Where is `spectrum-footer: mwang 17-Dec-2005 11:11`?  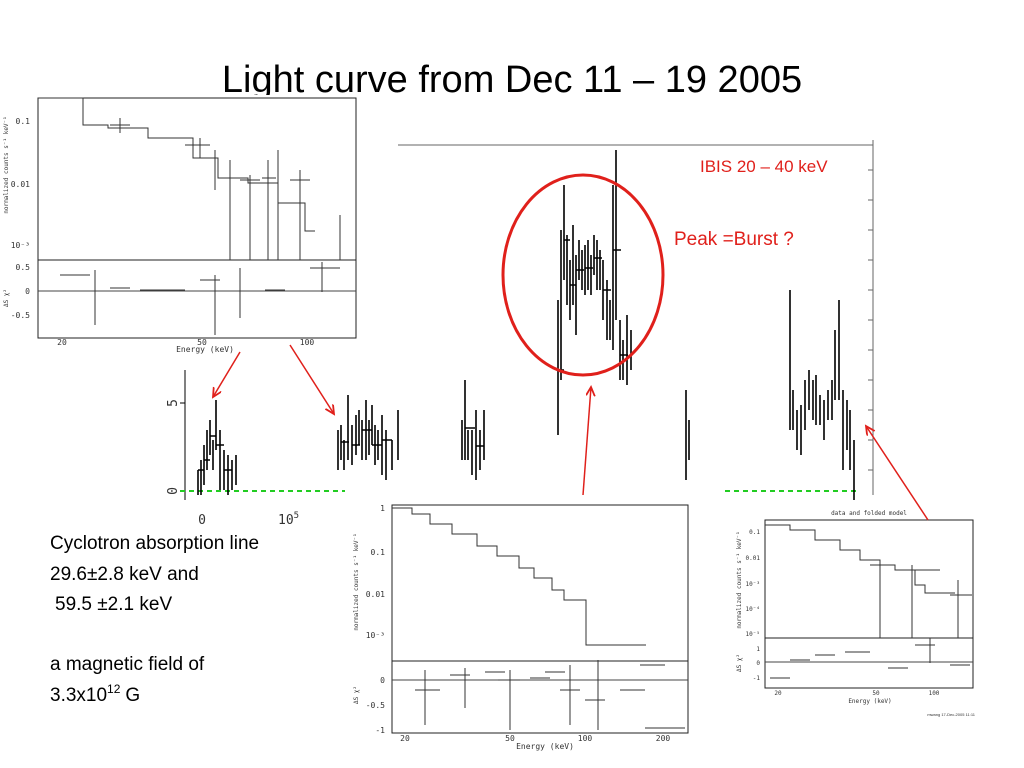
spectrum-footer: mwang 17-Dec-2005 11:11 is located at coordinates (951, 714).